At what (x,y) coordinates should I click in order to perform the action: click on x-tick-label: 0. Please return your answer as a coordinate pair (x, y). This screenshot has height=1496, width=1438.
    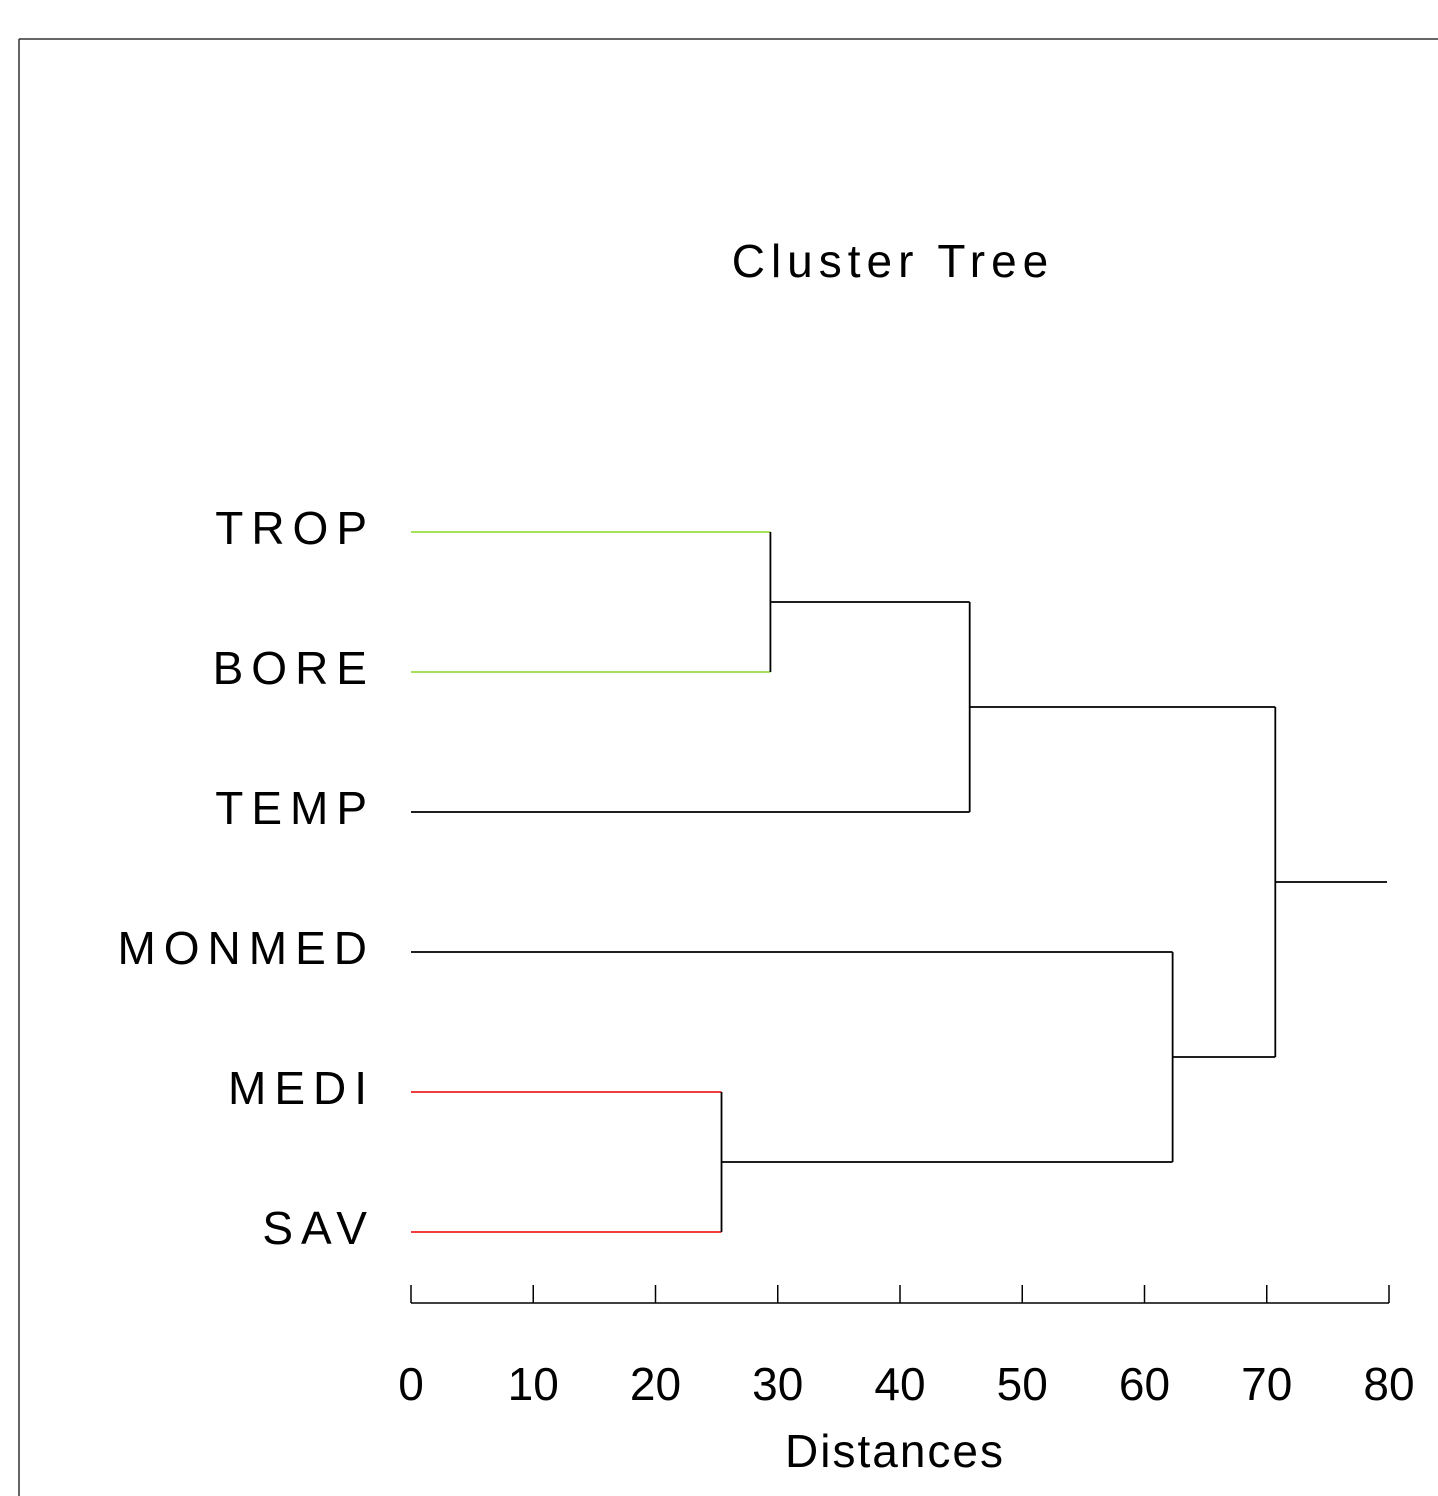
    Looking at the image, I should click on (411, 1384).